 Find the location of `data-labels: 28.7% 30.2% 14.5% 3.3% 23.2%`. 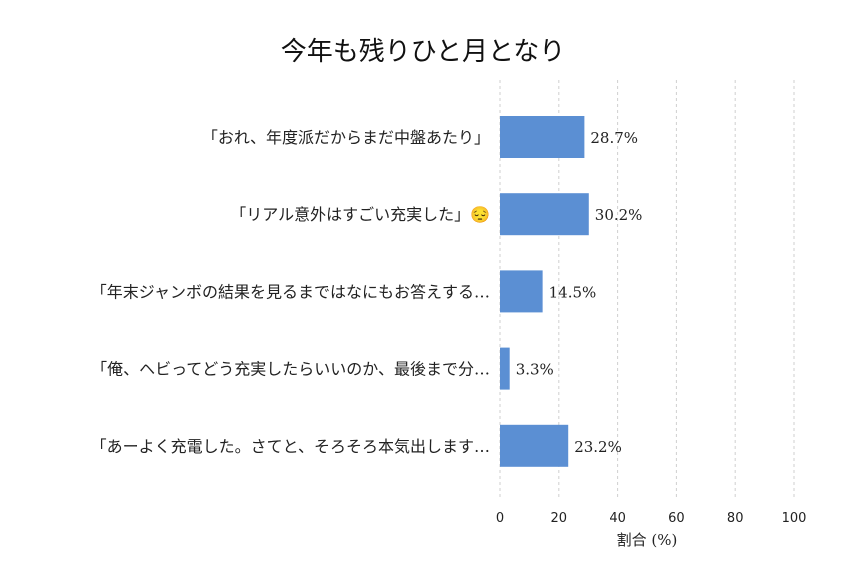

data-labels: 28.7% 30.2% 14.5% 3.3% 23.2% is located at coordinates (579, 292).